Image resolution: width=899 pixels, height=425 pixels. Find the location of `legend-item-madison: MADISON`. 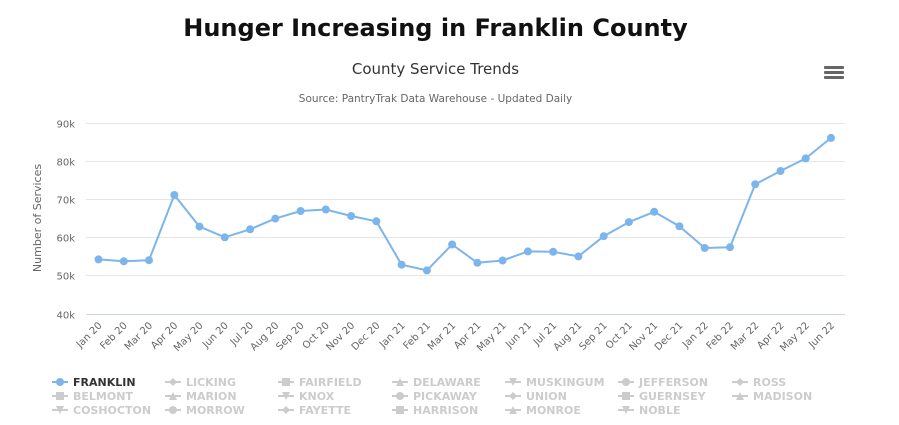

legend-item-madison: MADISON is located at coordinates (772, 396).